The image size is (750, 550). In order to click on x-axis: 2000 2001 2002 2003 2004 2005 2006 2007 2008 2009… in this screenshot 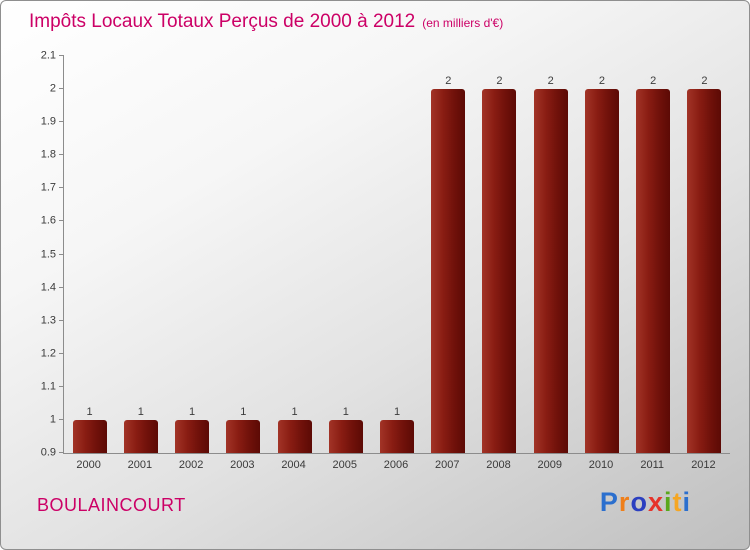, I will do `click(396, 465)`.